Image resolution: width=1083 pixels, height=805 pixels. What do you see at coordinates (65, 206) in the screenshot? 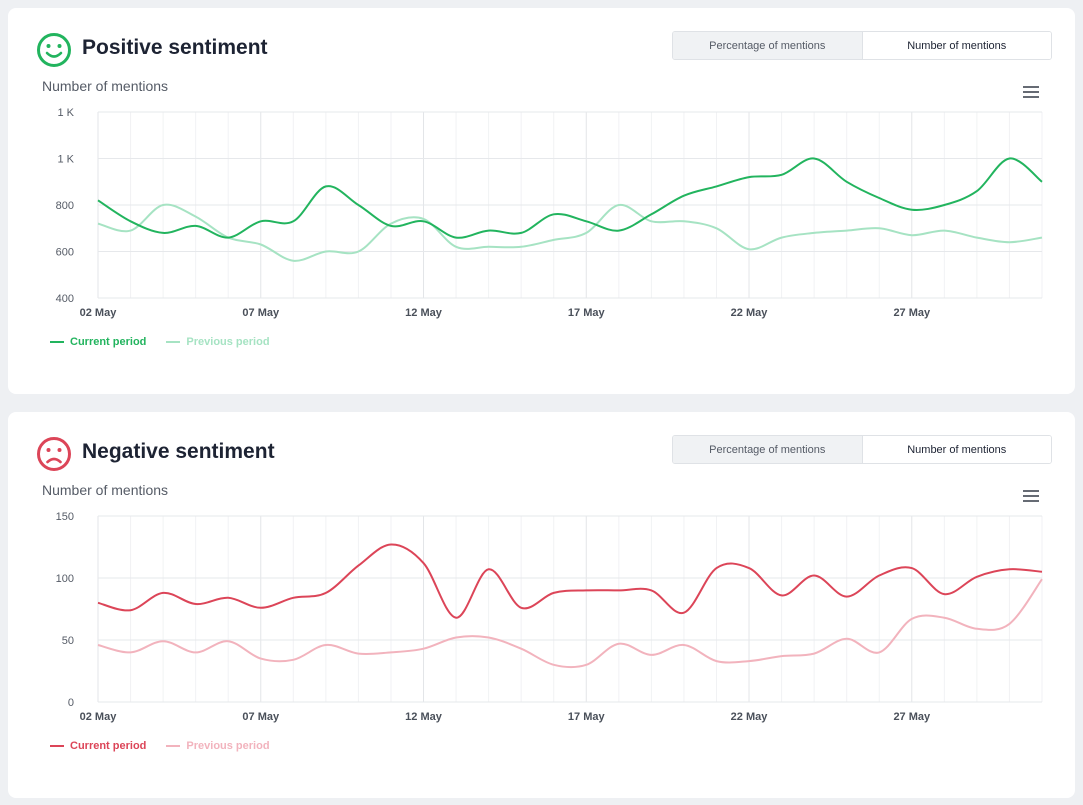
I see `y-tick-label: 800` at bounding box center [65, 206].